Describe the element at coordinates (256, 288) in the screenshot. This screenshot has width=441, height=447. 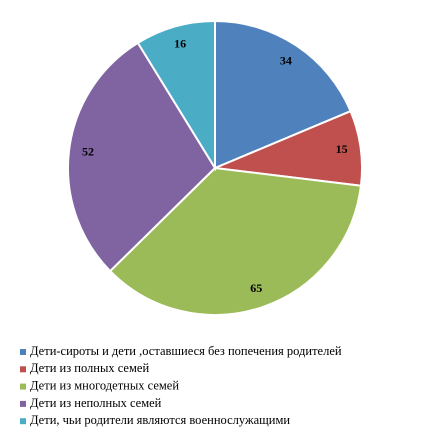
I see `data-label: 65` at that location.